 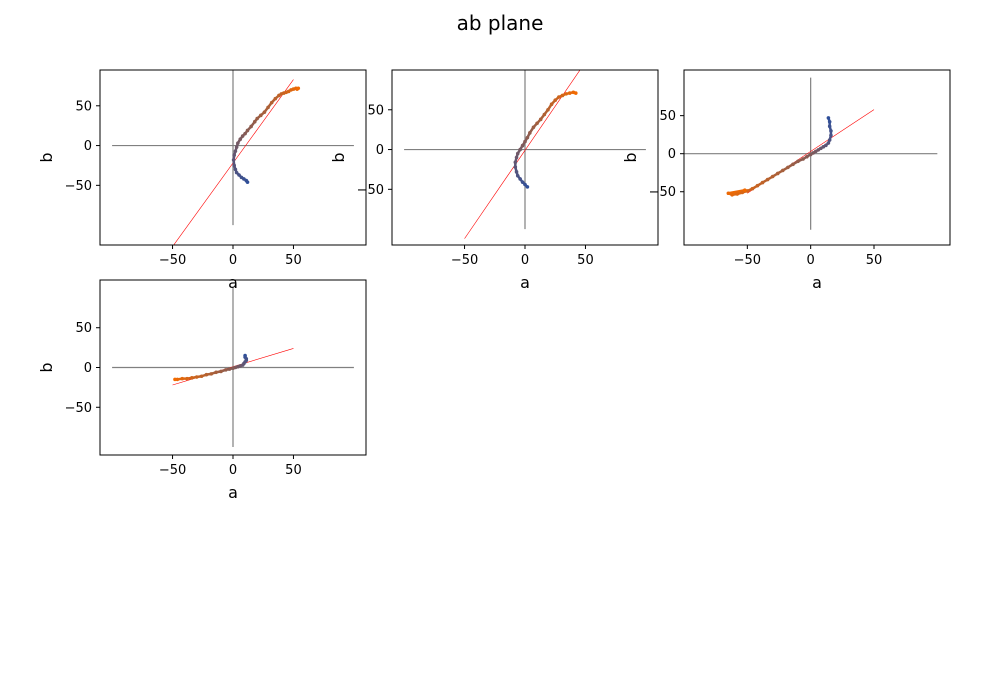 I want to click on axes-frame, so click(x=817, y=157).